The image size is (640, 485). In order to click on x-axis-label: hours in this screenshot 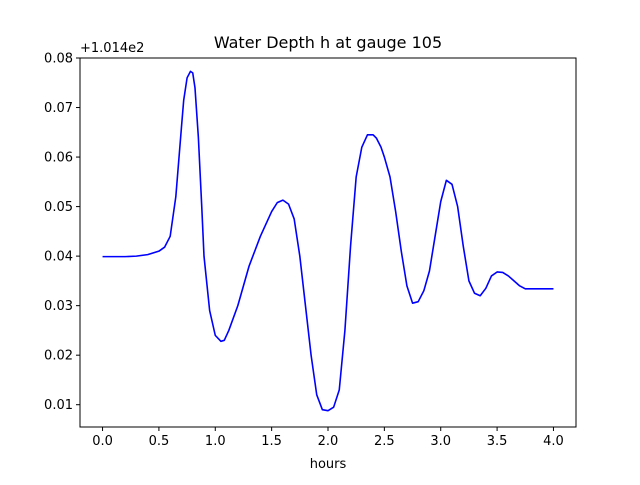, I will do `click(328, 464)`.